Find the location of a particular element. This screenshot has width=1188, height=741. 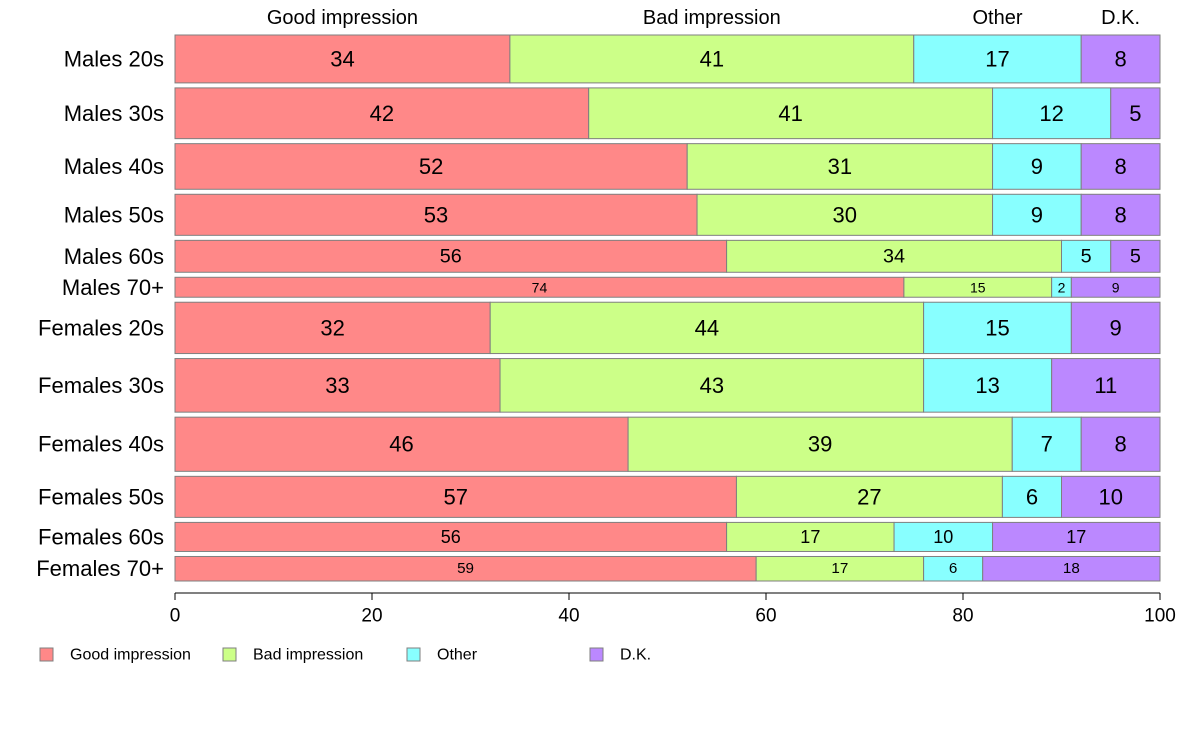

data-label: 7 is located at coordinates (1047, 444).